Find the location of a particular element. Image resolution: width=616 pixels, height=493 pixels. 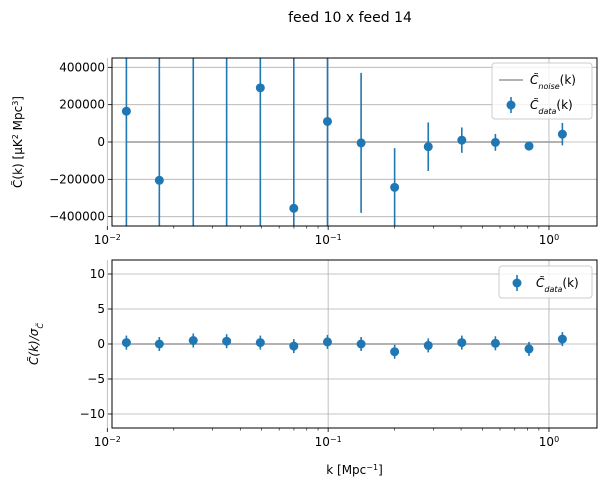

bottom-legend-box is located at coordinates (545, 282).